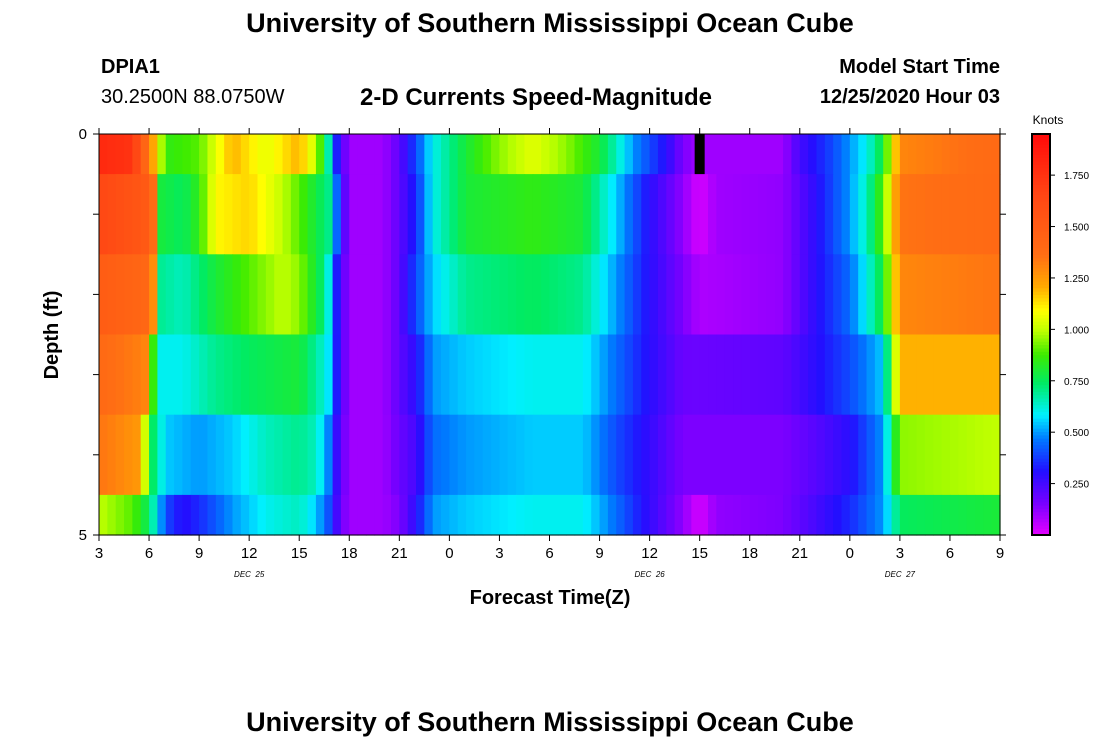 The height and width of the screenshot is (750, 1100). Describe the element at coordinates (900, 574) in the screenshot. I see `date-label: DEC 27` at that location.